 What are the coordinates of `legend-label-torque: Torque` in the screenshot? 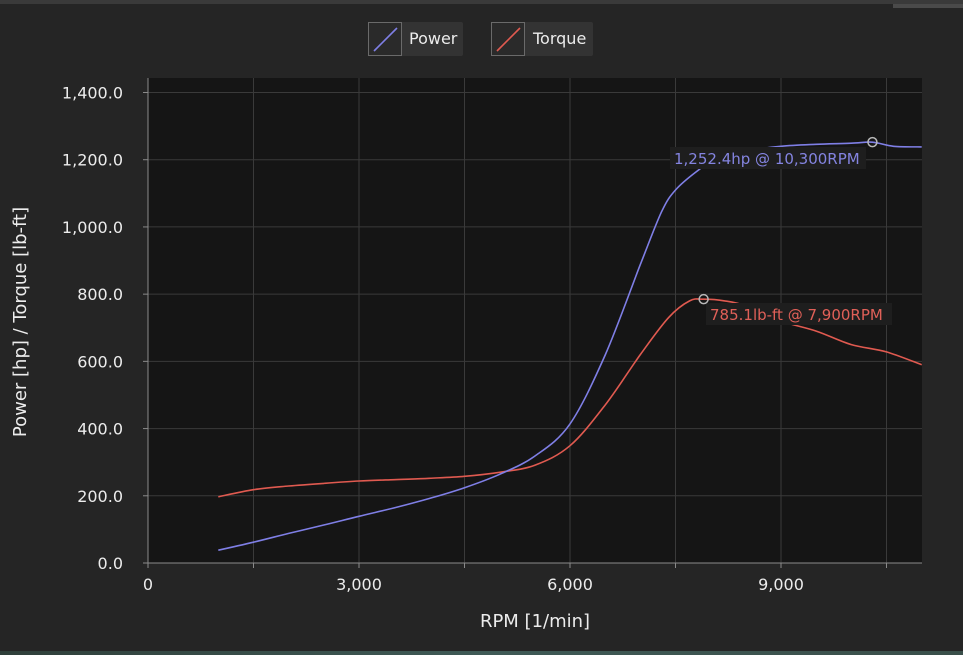 It's located at (560, 38).